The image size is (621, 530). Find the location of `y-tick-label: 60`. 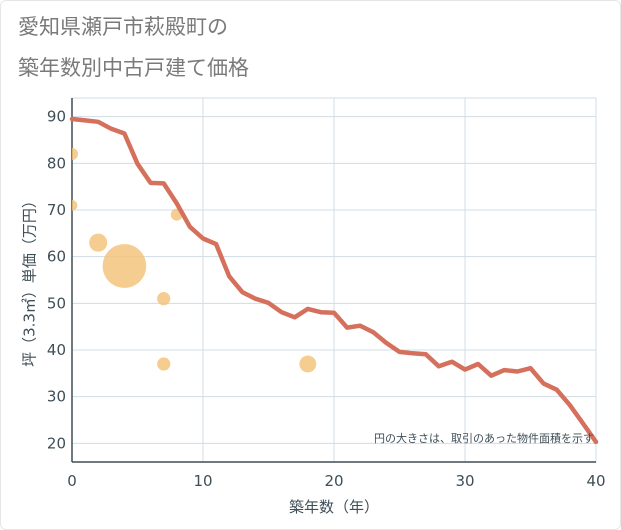

y-tick-label: 60 is located at coordinates (56, 257).